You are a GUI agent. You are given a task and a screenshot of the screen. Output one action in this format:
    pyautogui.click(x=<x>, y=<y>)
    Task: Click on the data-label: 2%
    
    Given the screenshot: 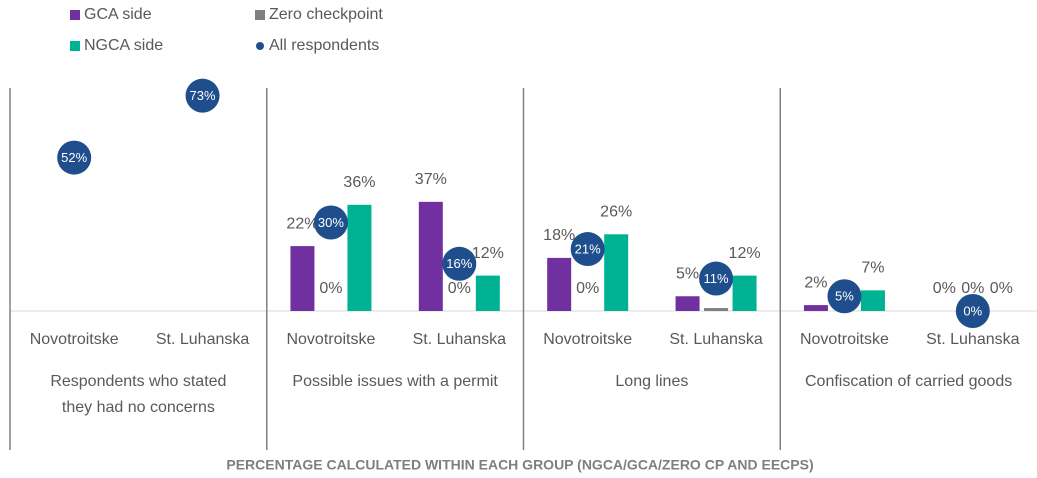 What is the action you would take?
    pyautogui.click(x=815, y=282)
    